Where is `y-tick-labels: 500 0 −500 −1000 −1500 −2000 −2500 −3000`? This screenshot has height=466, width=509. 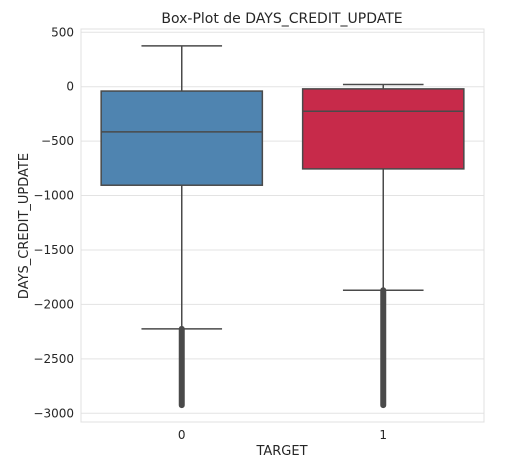 y-tick-labels: 500 0 −500 −1000 −1500 −2000 −2500 −3000 is located at coordinates (53, 222).